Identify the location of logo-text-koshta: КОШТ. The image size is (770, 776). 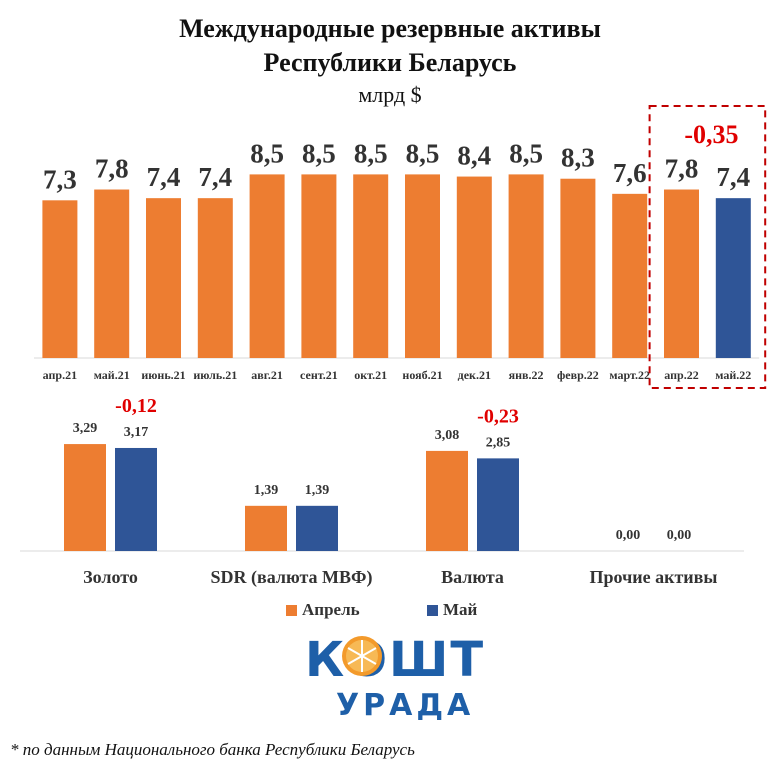
(395, 660).